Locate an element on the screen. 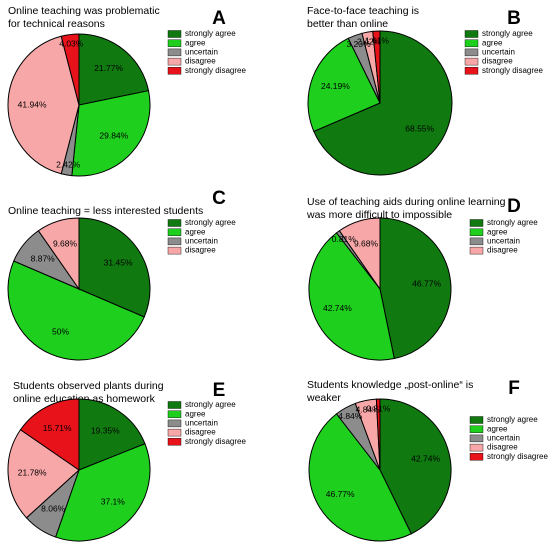 The image size is (550, 555). slice-value-label: 42.74% is located at coordinates (425, 459).